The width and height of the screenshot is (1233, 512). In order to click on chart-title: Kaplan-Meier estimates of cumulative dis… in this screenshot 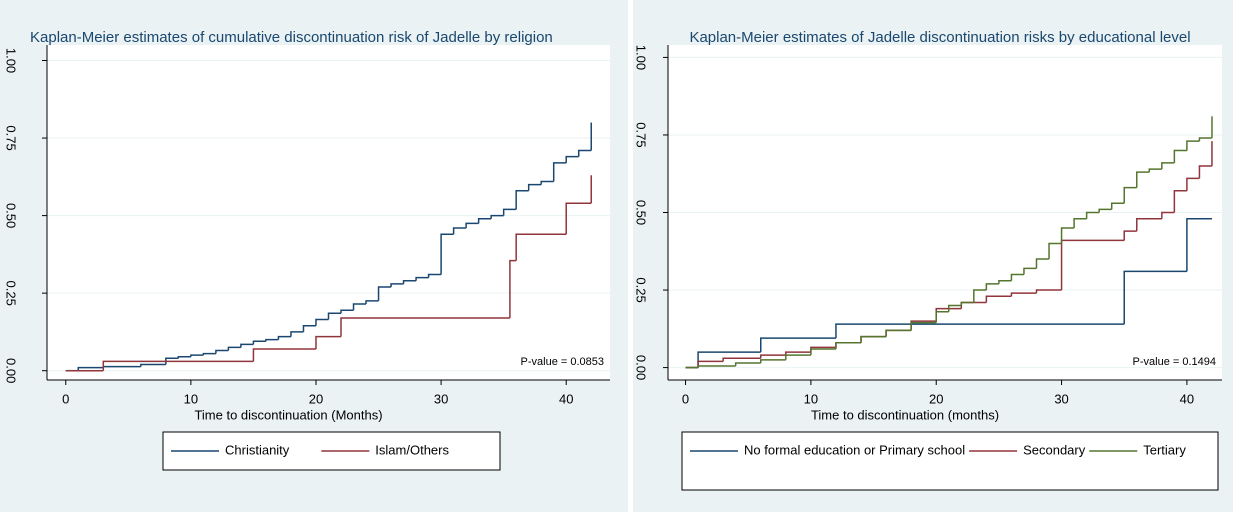, I will do `click(291, 37)`.